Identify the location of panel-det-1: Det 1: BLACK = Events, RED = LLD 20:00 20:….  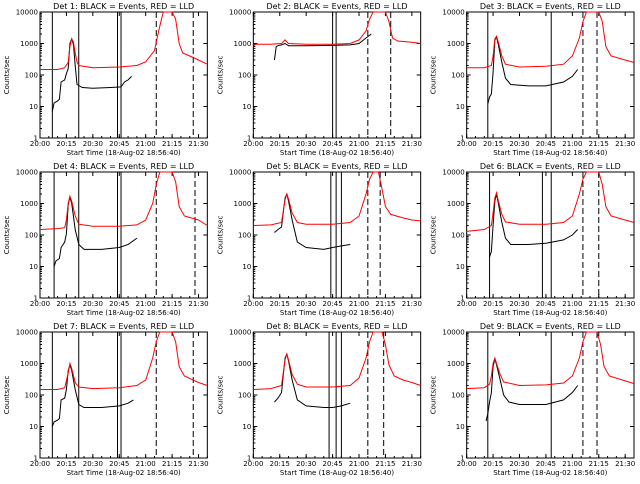
(106, 79).